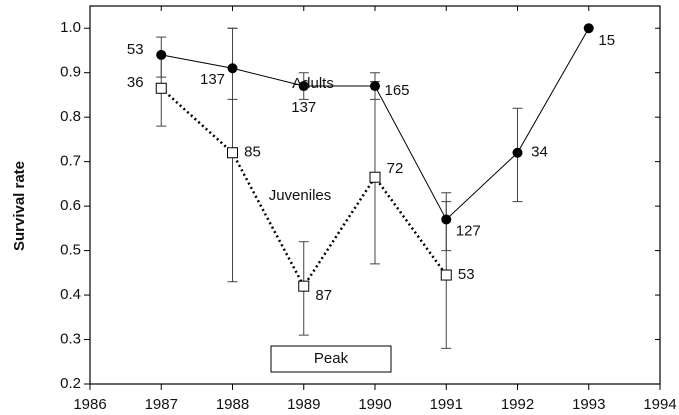  I want to click on x-tick-label: 1992, so click(517, 404).